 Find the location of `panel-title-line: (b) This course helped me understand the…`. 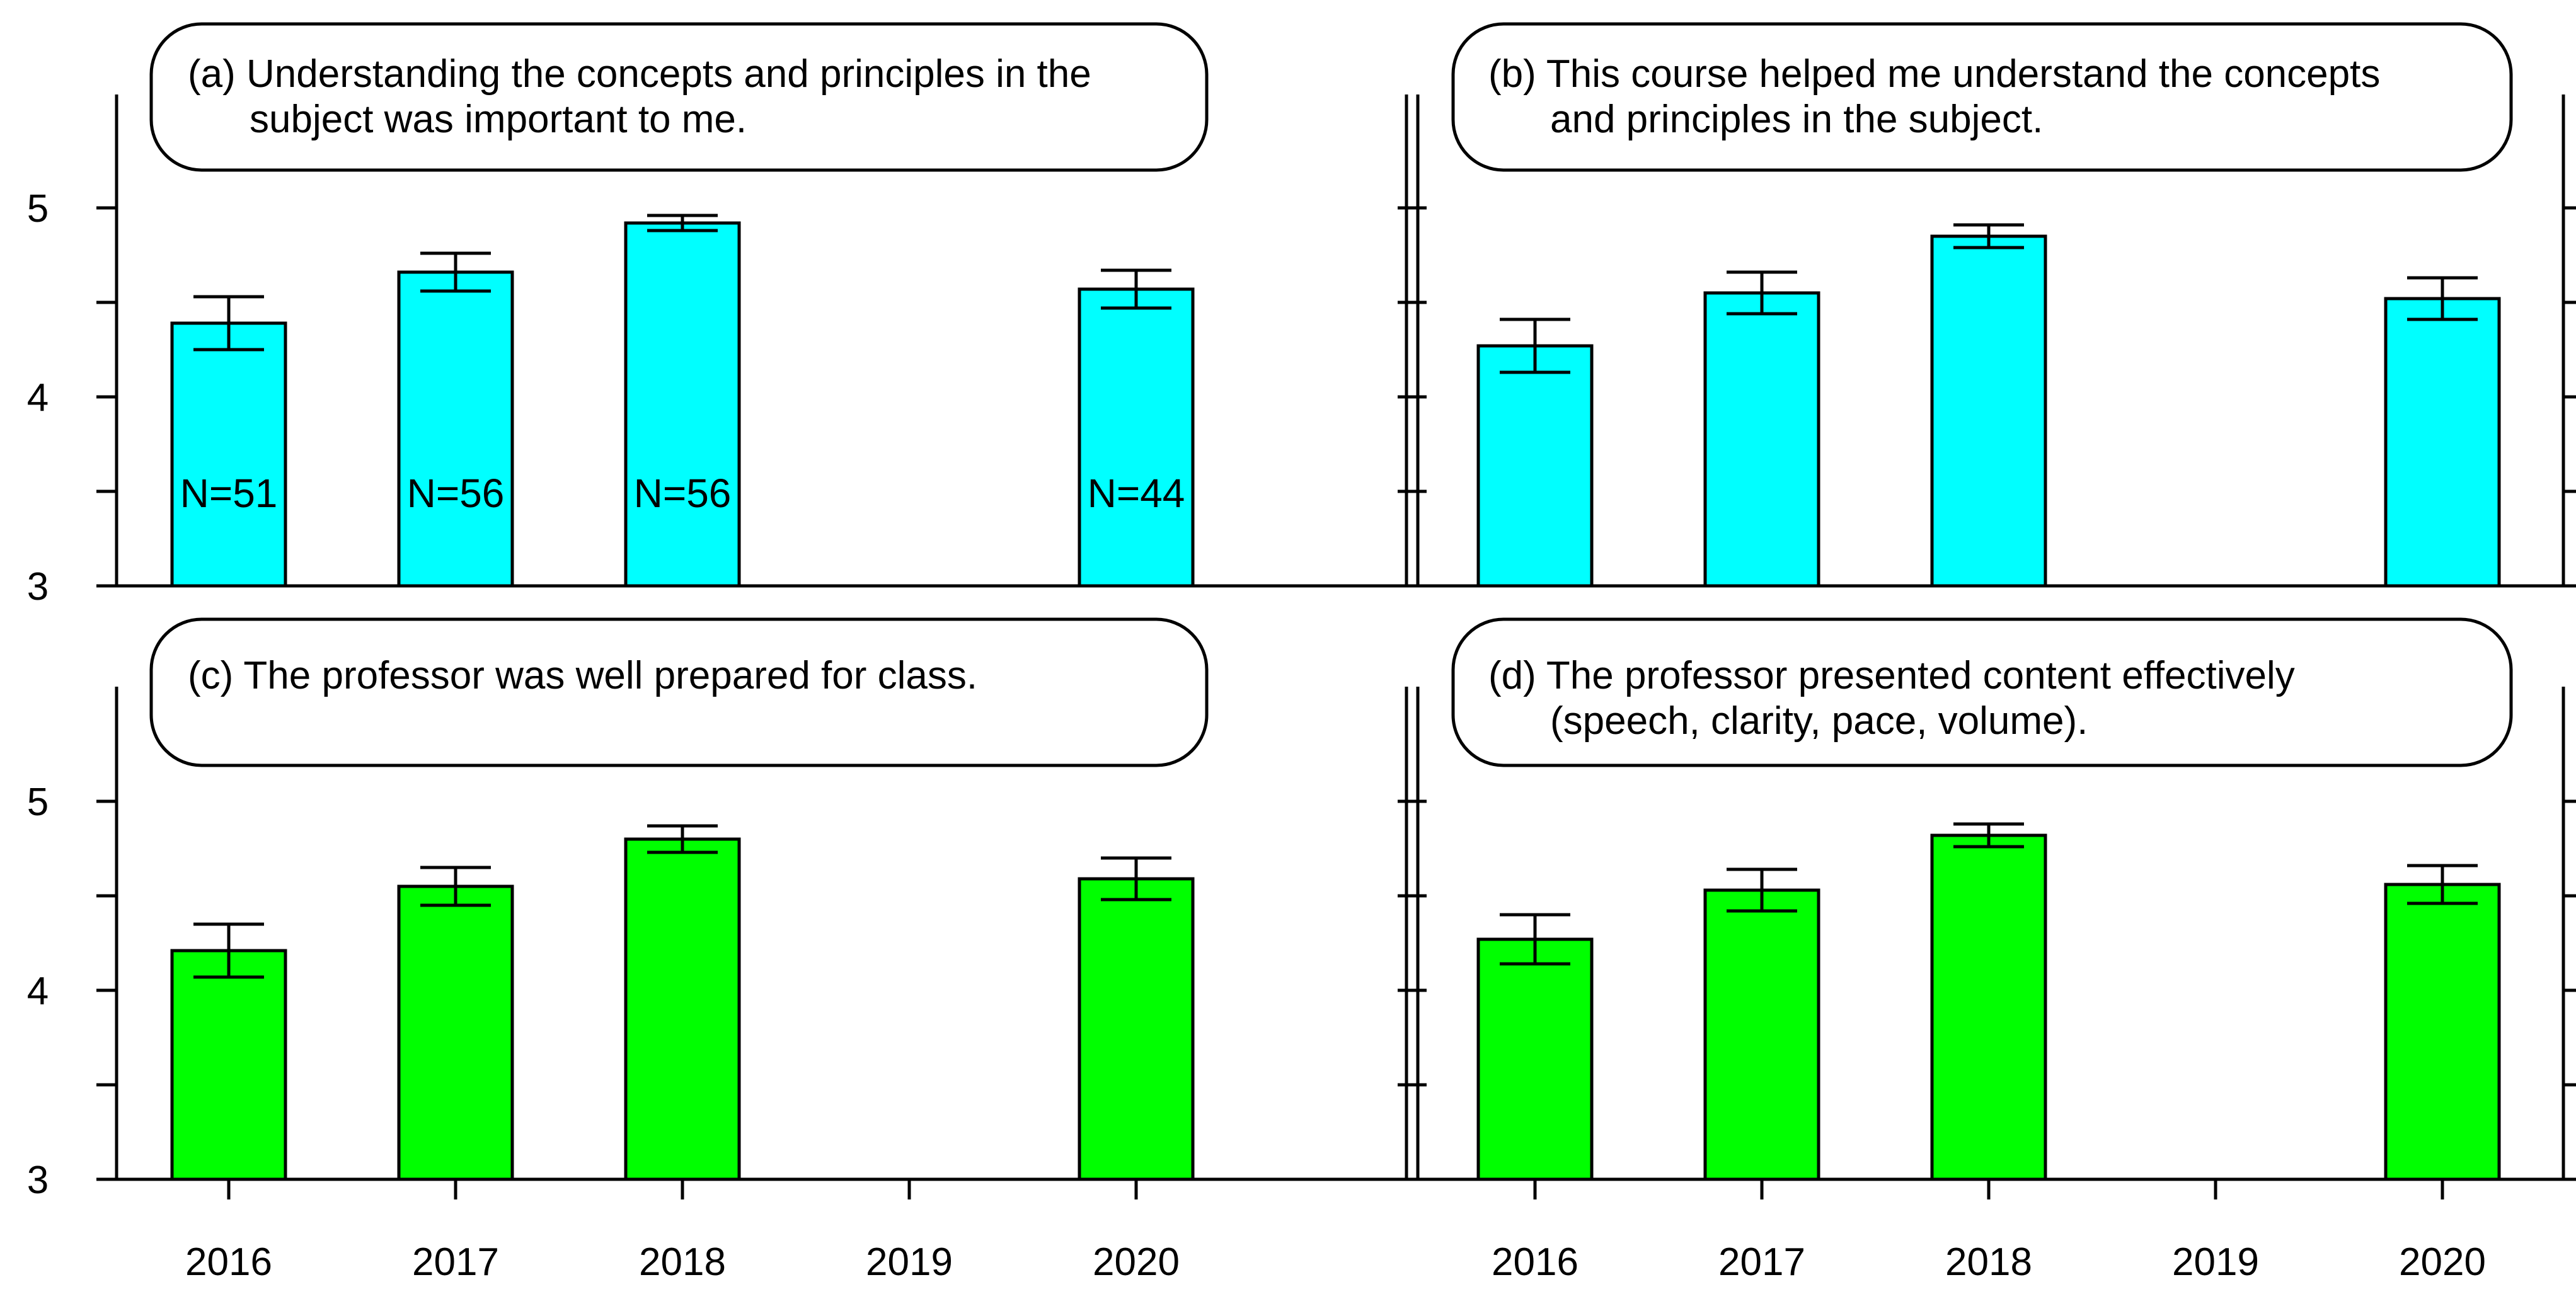

panel-title-line: (b) This course helped me understand the… is located at coordinates (1934, 74).